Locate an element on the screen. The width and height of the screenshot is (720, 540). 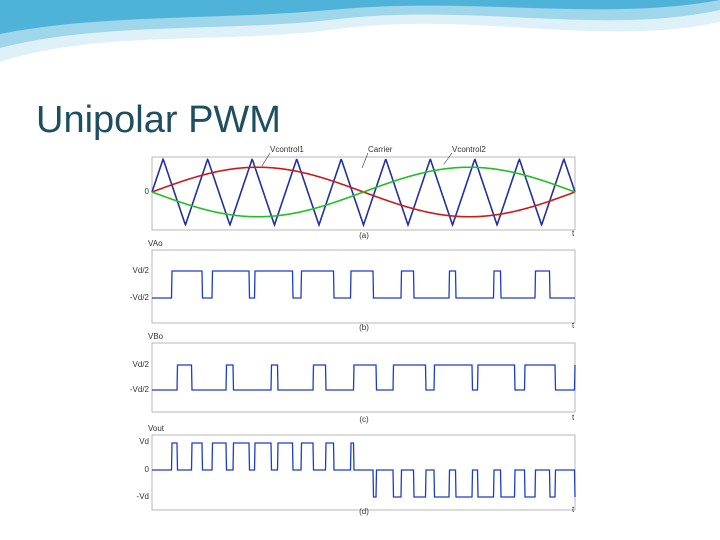
caption: (b) is located at coordinates (364, 327).